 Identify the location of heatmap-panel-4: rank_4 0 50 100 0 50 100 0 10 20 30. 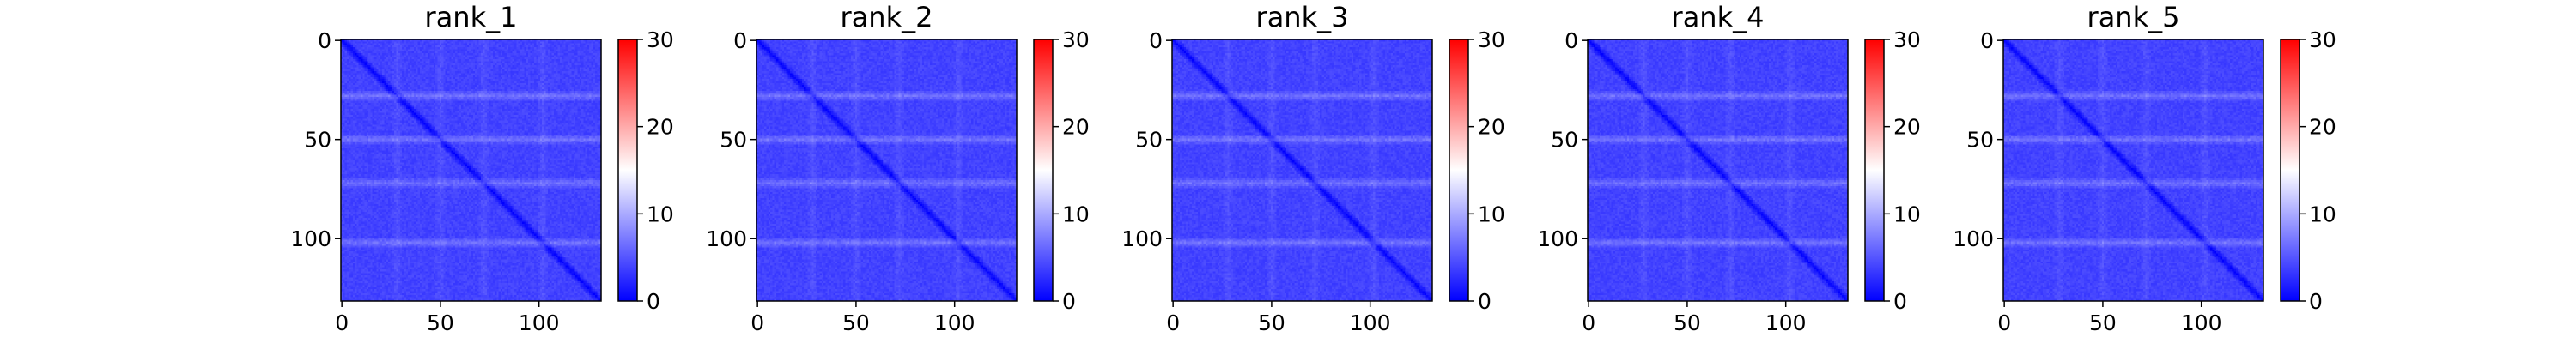
(1729, 168).